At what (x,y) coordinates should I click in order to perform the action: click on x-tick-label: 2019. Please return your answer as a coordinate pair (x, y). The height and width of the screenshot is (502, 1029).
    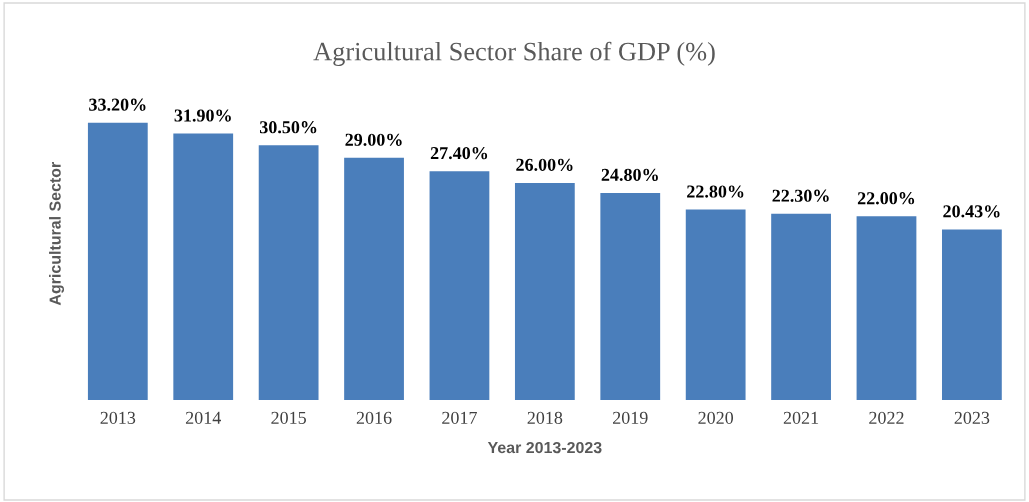
    Looking at the image, I should click on (630, 417).